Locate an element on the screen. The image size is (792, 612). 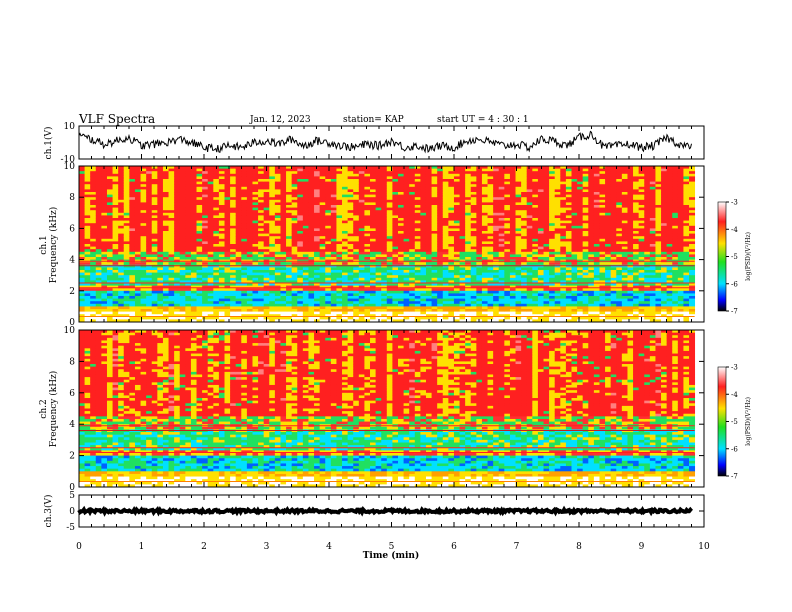
waveform-ch3-line is located at coordinates (385, 511).